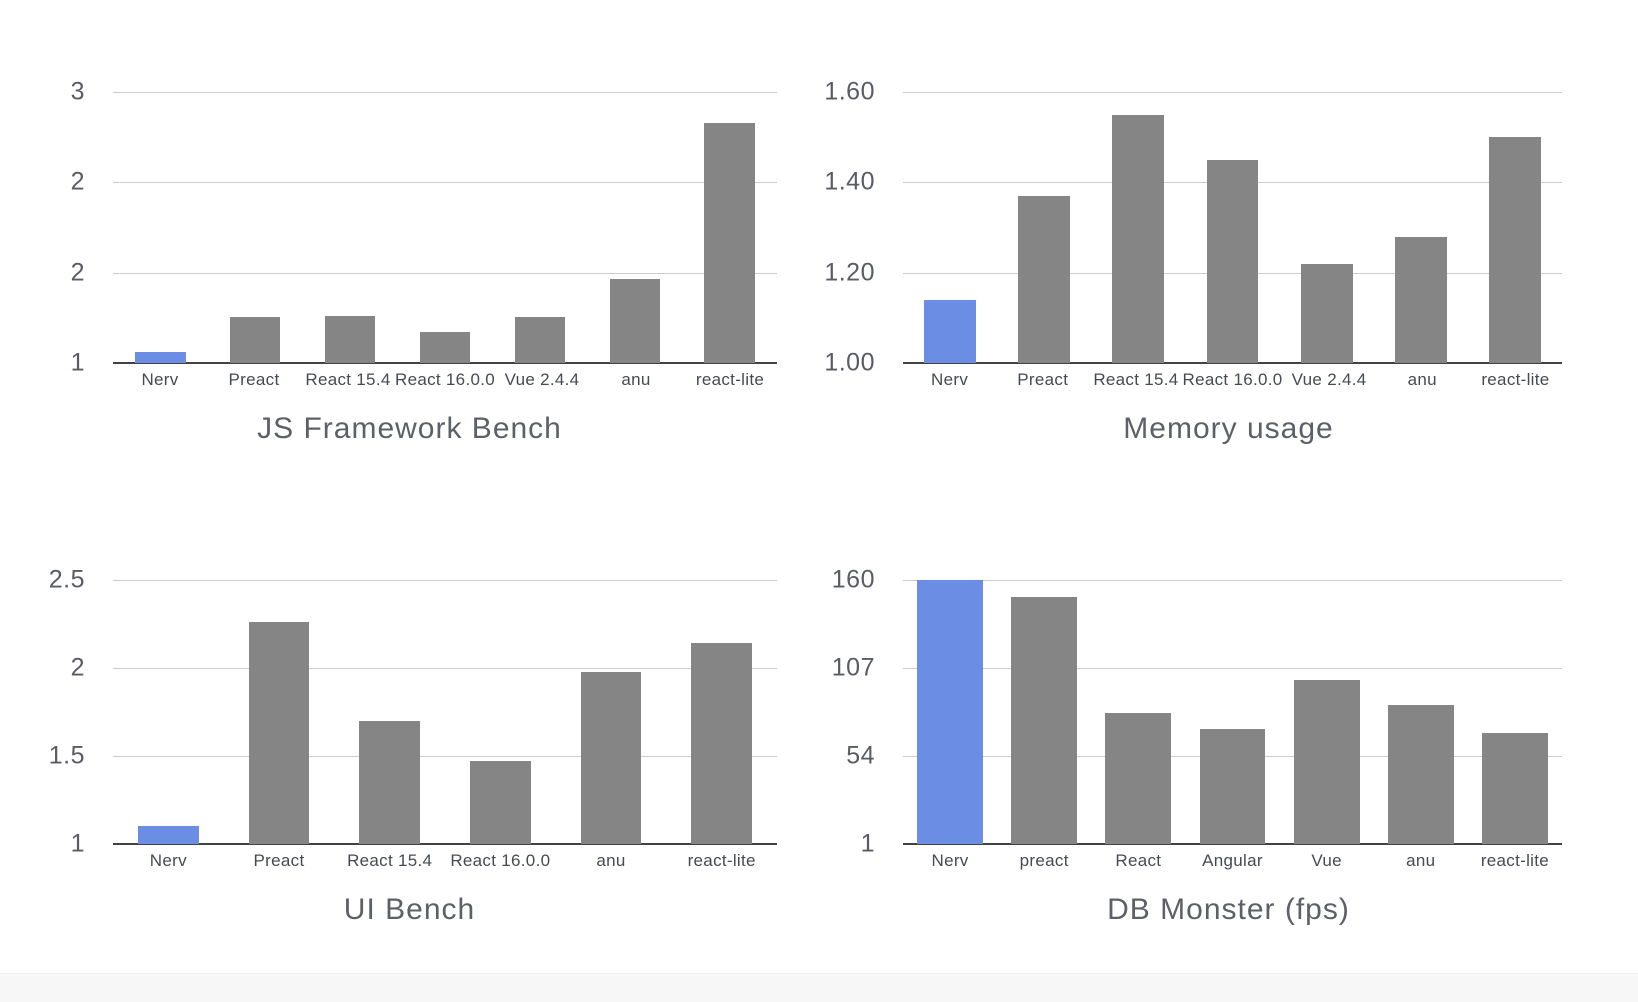  Describe the element at coordinates (500, 860) in the screenshot. I see `x-category-label: React 16.0.0` at that location.